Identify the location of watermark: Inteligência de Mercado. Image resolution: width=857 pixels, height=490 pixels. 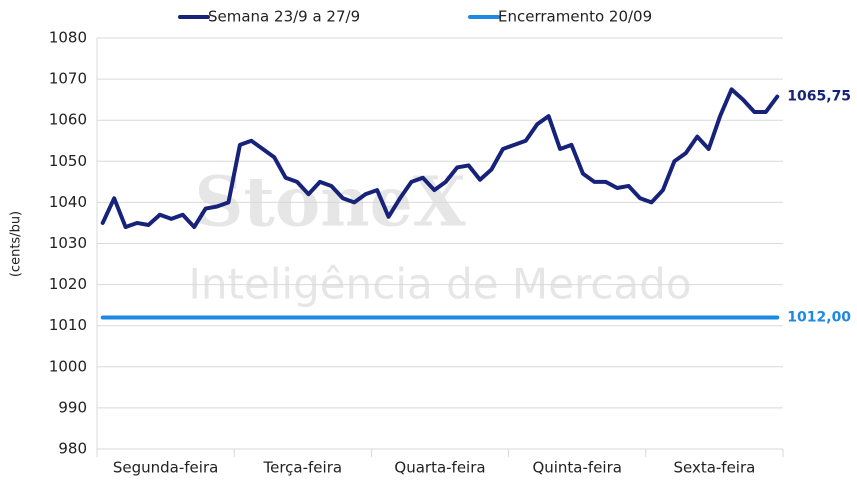
(439, 284).